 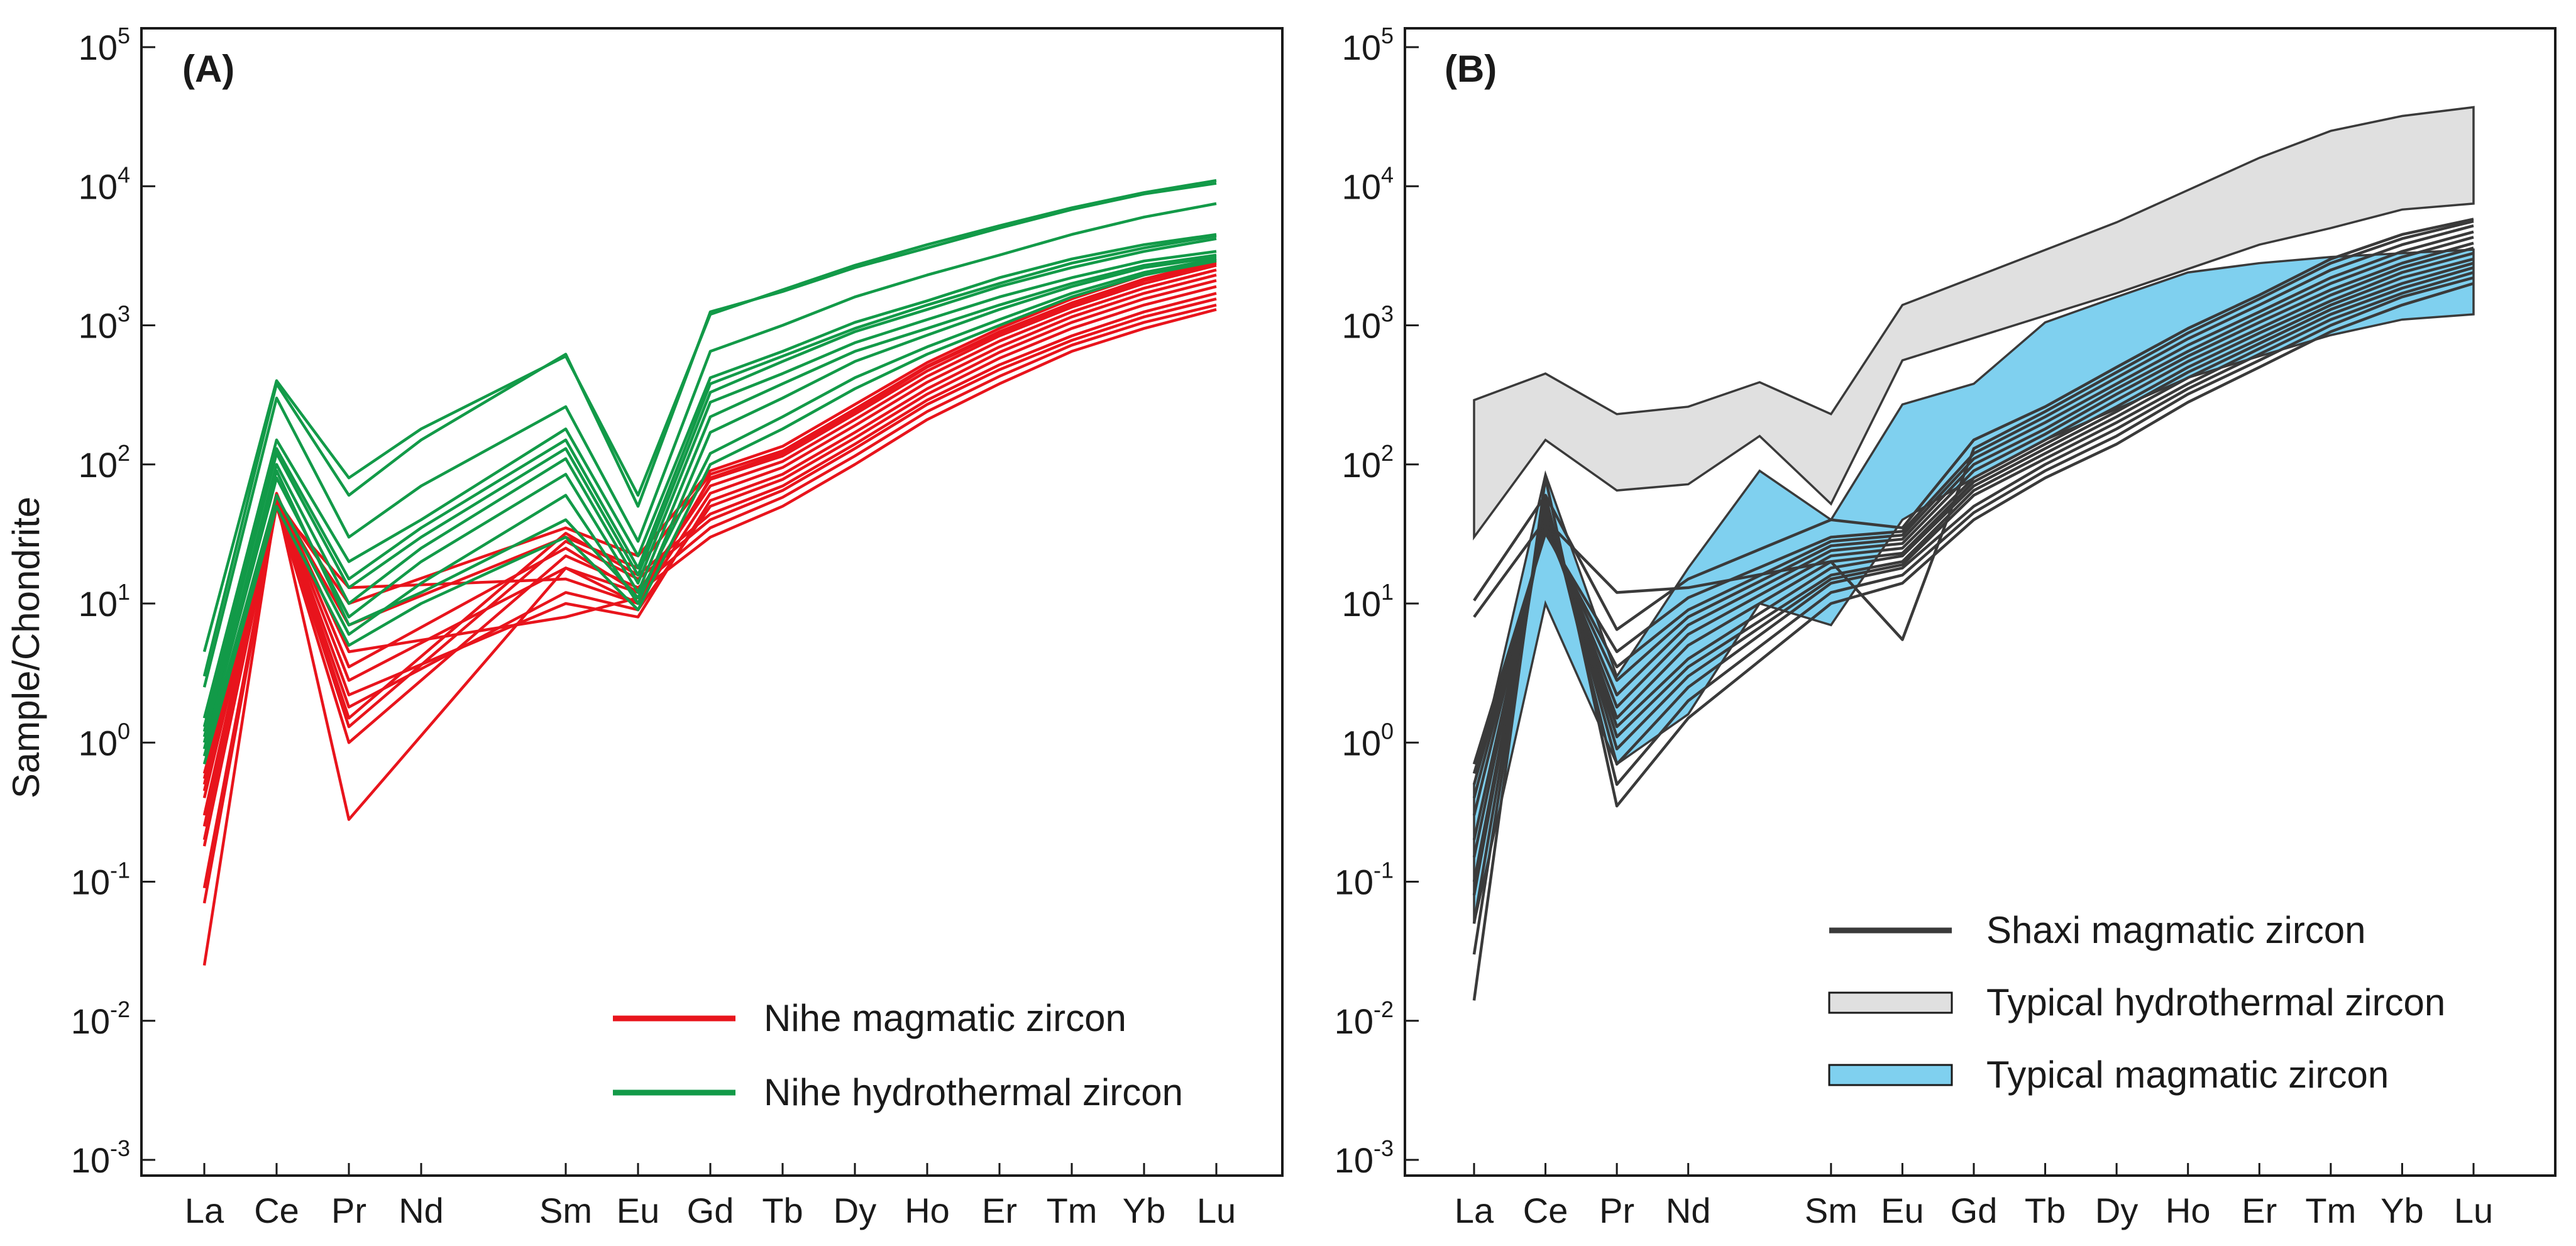 I want to click on y-axis-title: Sample/Chondrite, so click(x=26, y=647).